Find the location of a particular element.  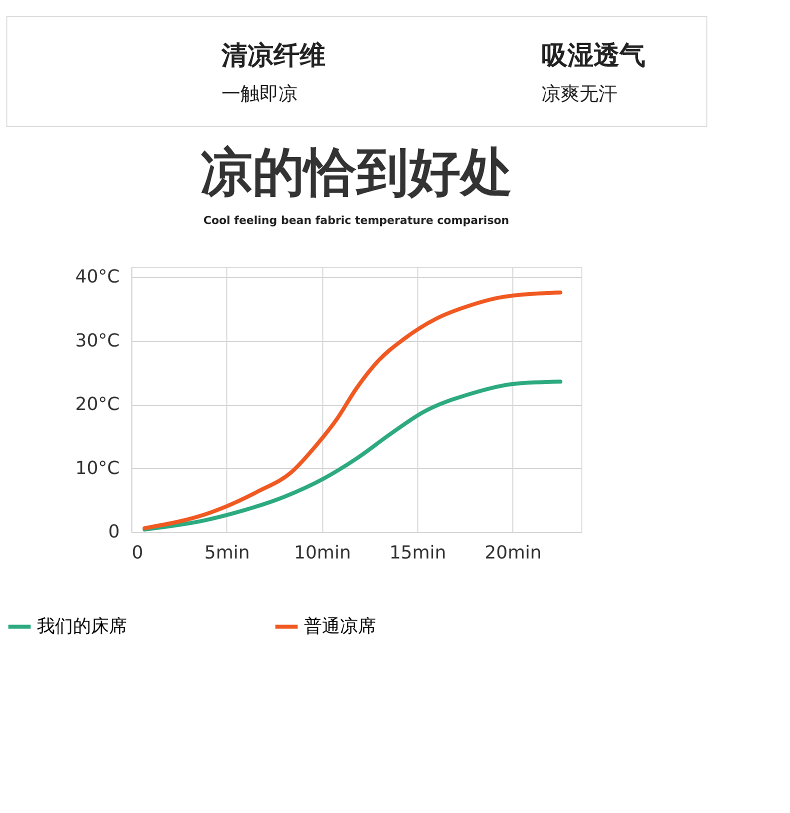

y-tick-label: 20°C is located at coordinates (97, 405).